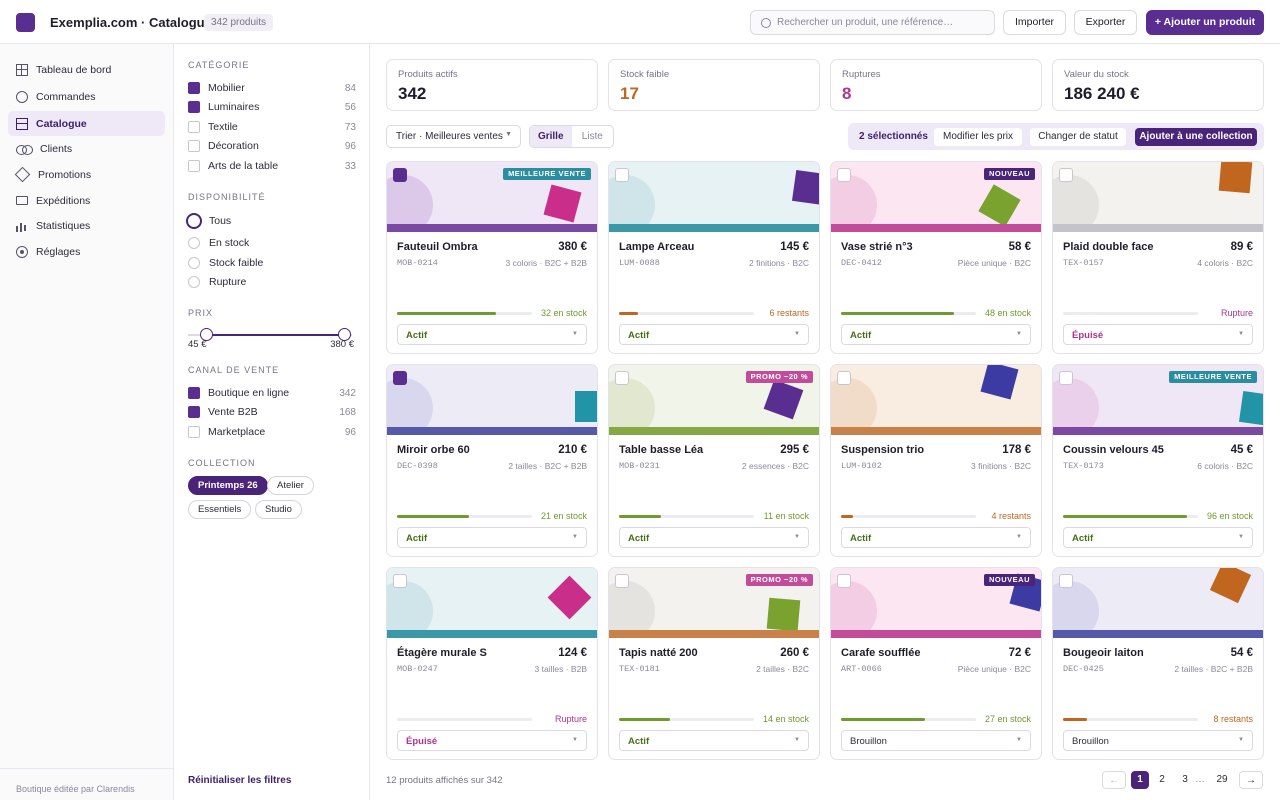 The width and height of the screenshot is (1280, 800). What do you see at coordinates (1251, 780) in the screenshot?
I see `pagination-next-button: →` at bounding box center [1251, 780].